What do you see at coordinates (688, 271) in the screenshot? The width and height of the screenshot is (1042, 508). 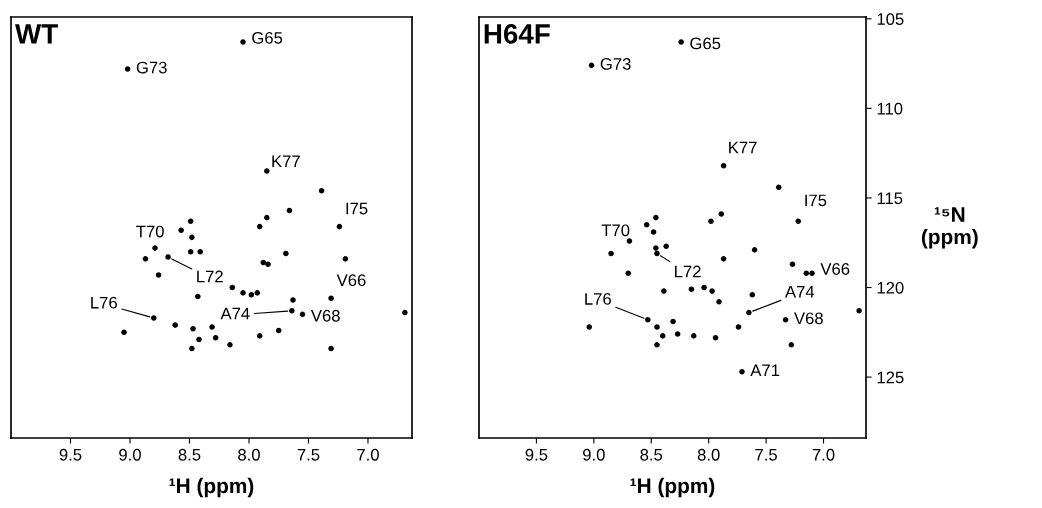 I see `annotation: L72` at bounding box center [688, 271].